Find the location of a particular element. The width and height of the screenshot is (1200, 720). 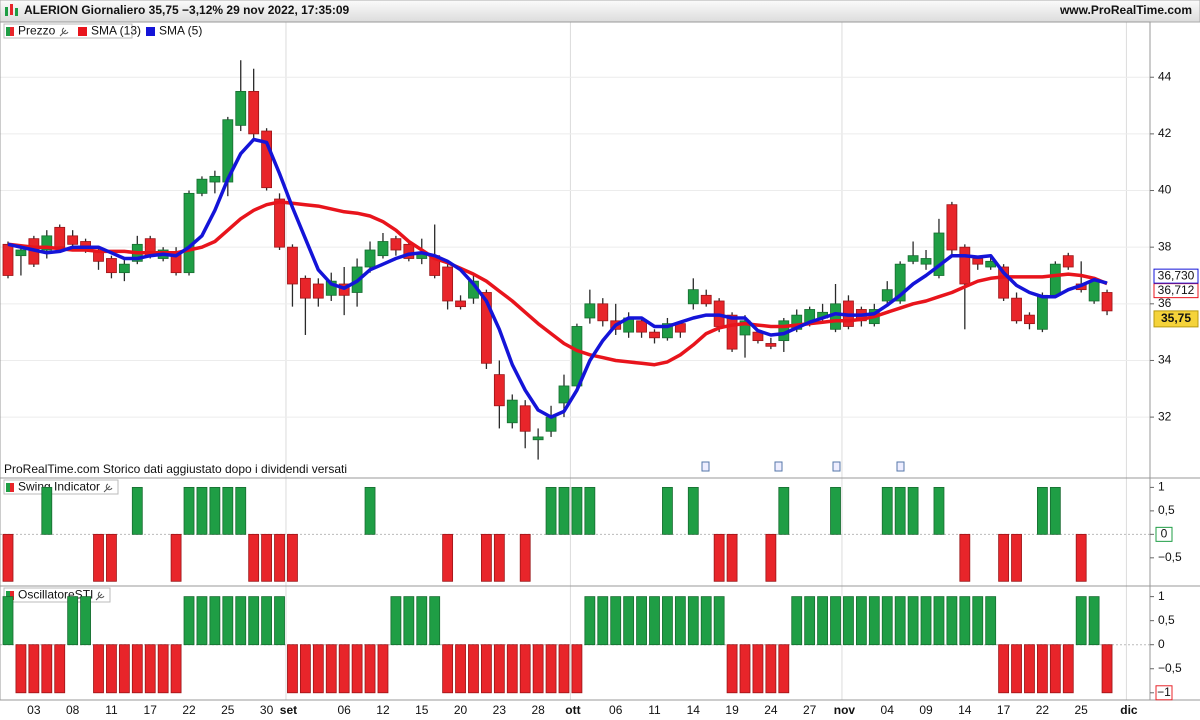

y-tick-label: −1 is located at coordinates (1164, 692).